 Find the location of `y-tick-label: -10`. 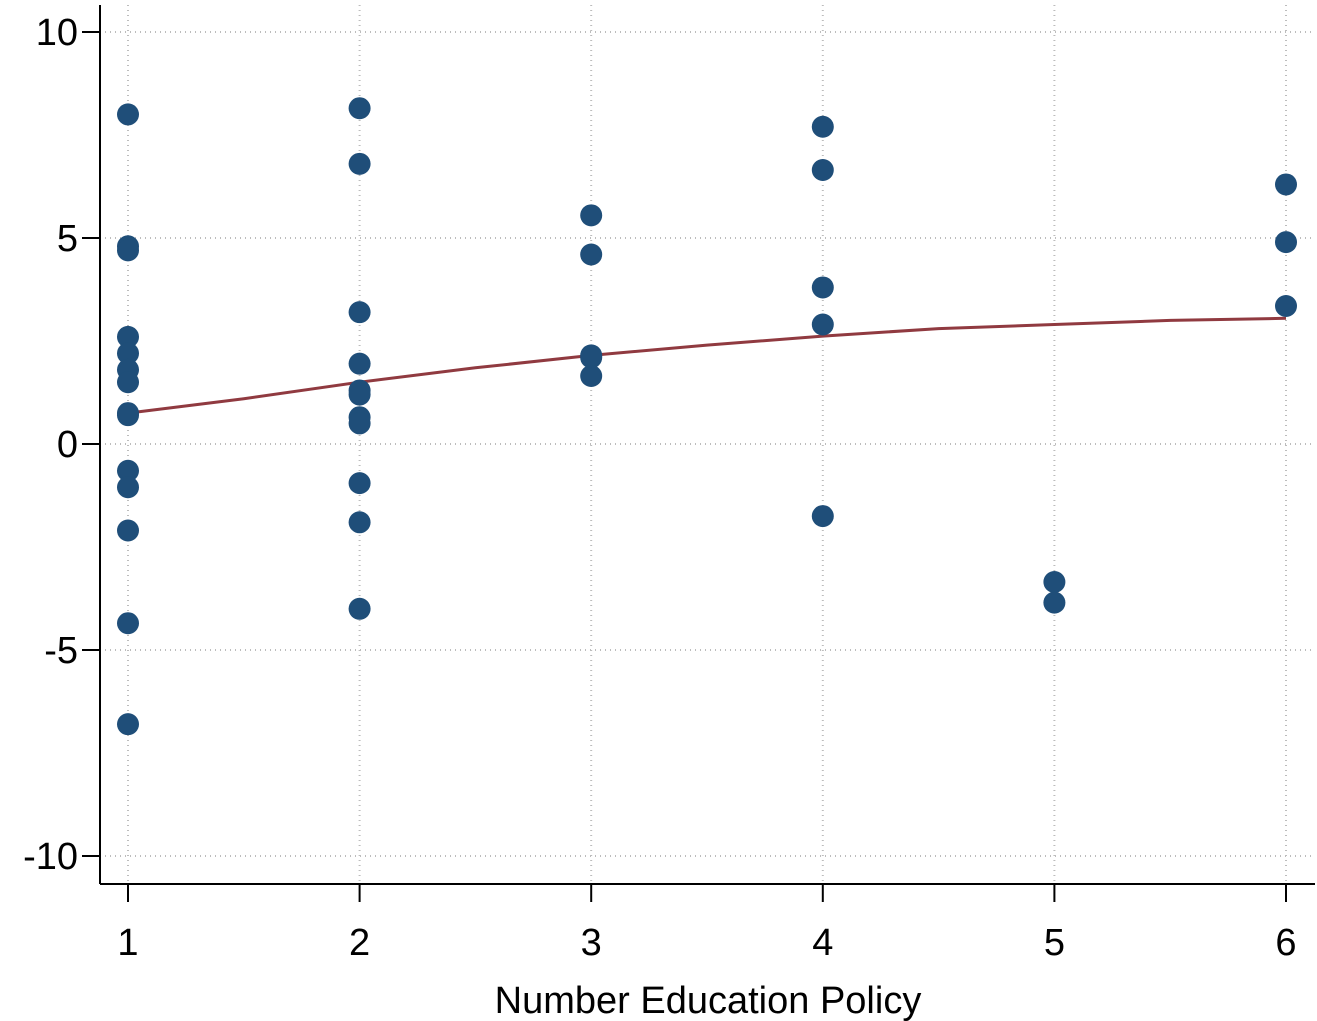

y-tick-label: -10 is located at coordinates (50, 857).